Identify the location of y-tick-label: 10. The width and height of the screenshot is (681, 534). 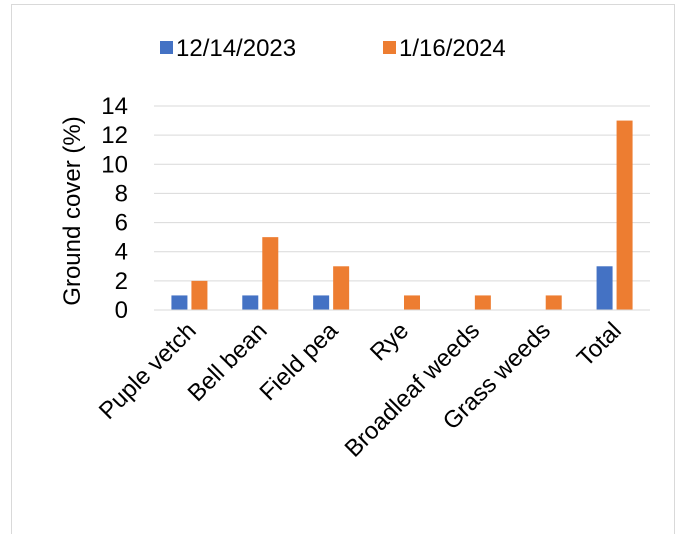
(114, 164).